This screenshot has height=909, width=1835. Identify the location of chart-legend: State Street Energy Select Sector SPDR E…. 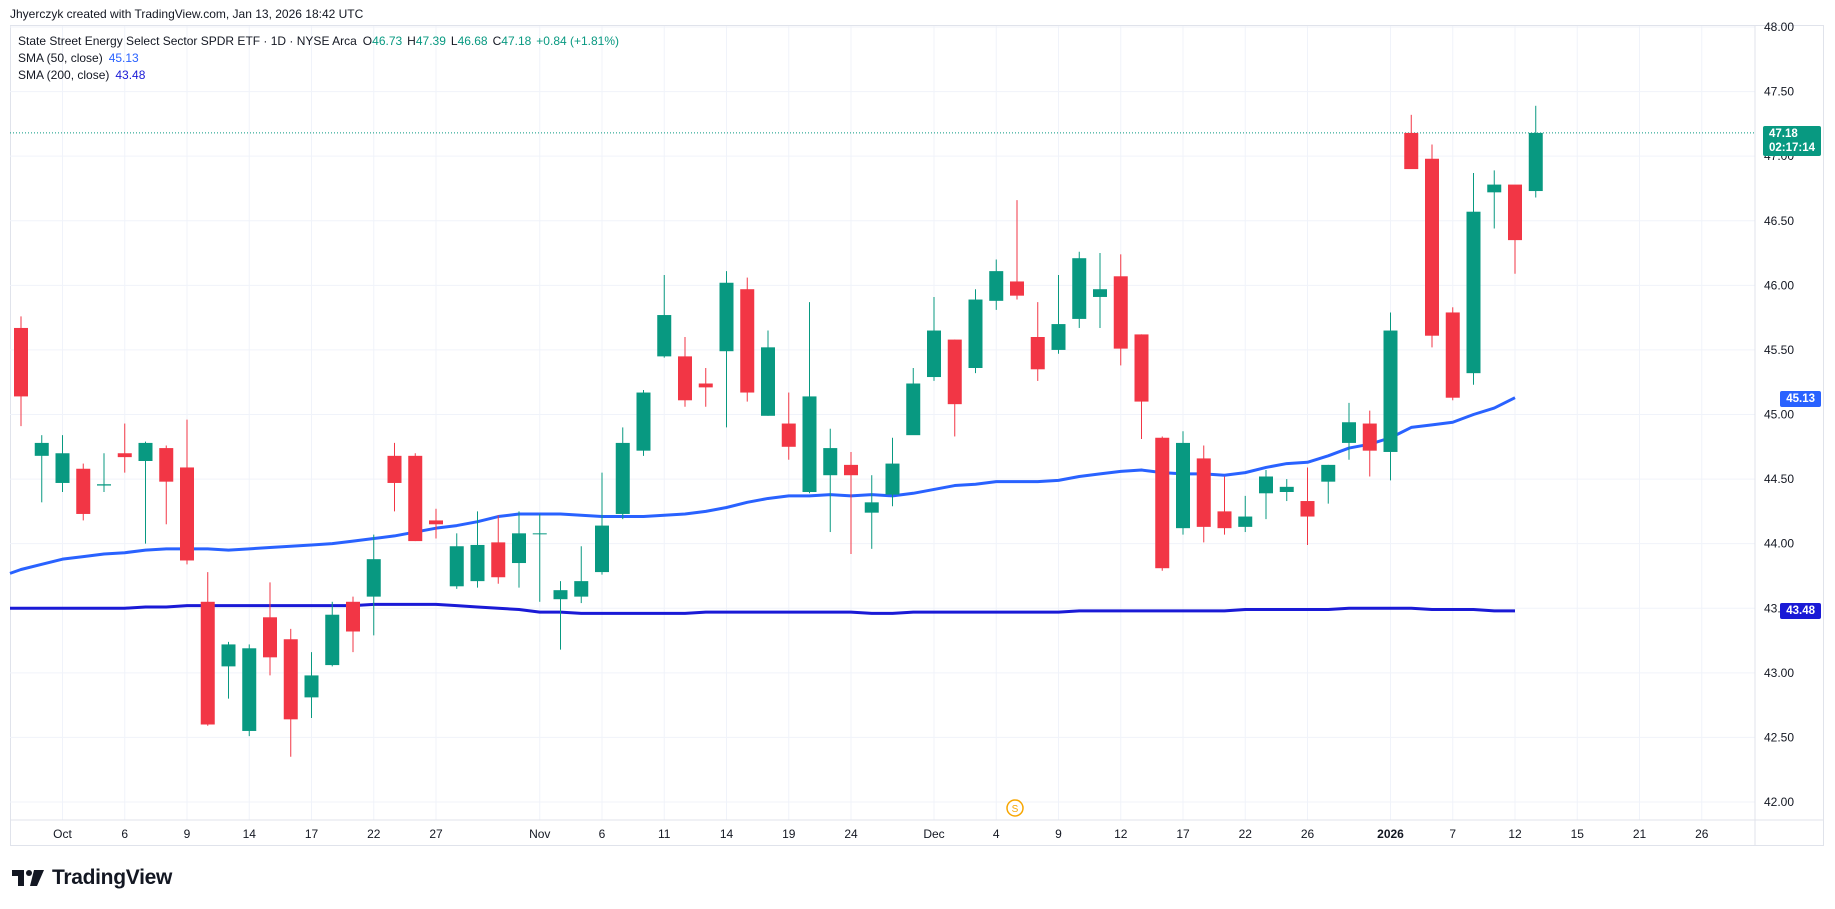
(318, 58).